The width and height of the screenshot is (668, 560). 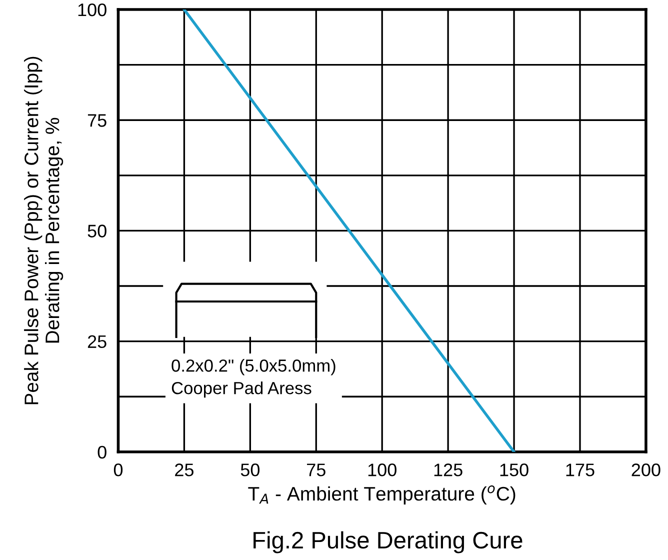 I want to click on x-tick-label: 150, so click(x=514, y=470).